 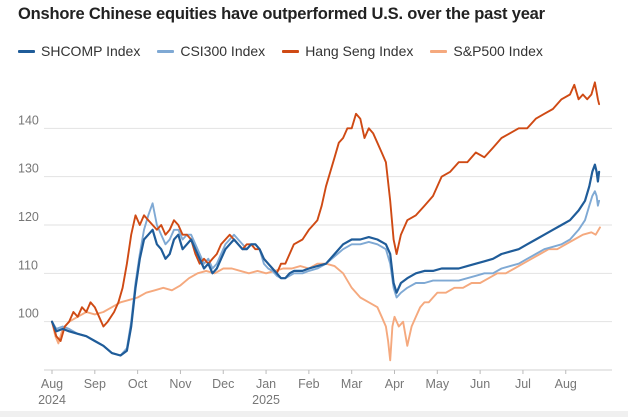 I want to click on x-tick-year-0: 2024, so click(x=52, y=400).